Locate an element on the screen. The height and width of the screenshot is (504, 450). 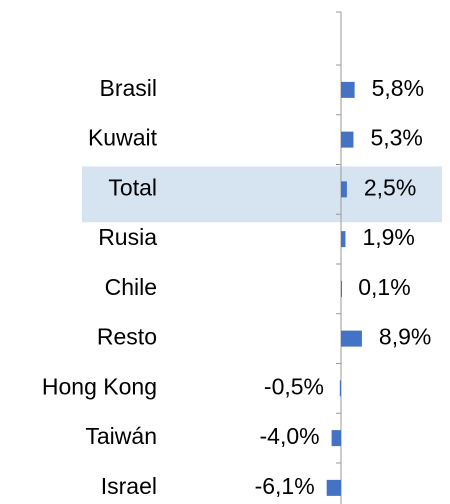
category-label: Total is located at coordinates (132, 187).